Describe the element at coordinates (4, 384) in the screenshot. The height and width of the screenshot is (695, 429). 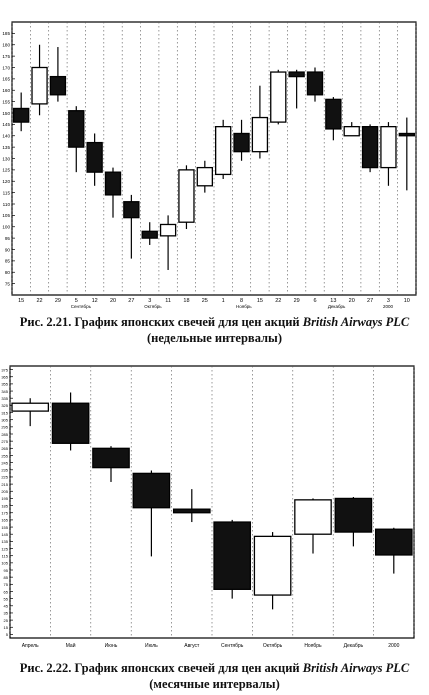
I see `y-tick-label: 355` at that location.